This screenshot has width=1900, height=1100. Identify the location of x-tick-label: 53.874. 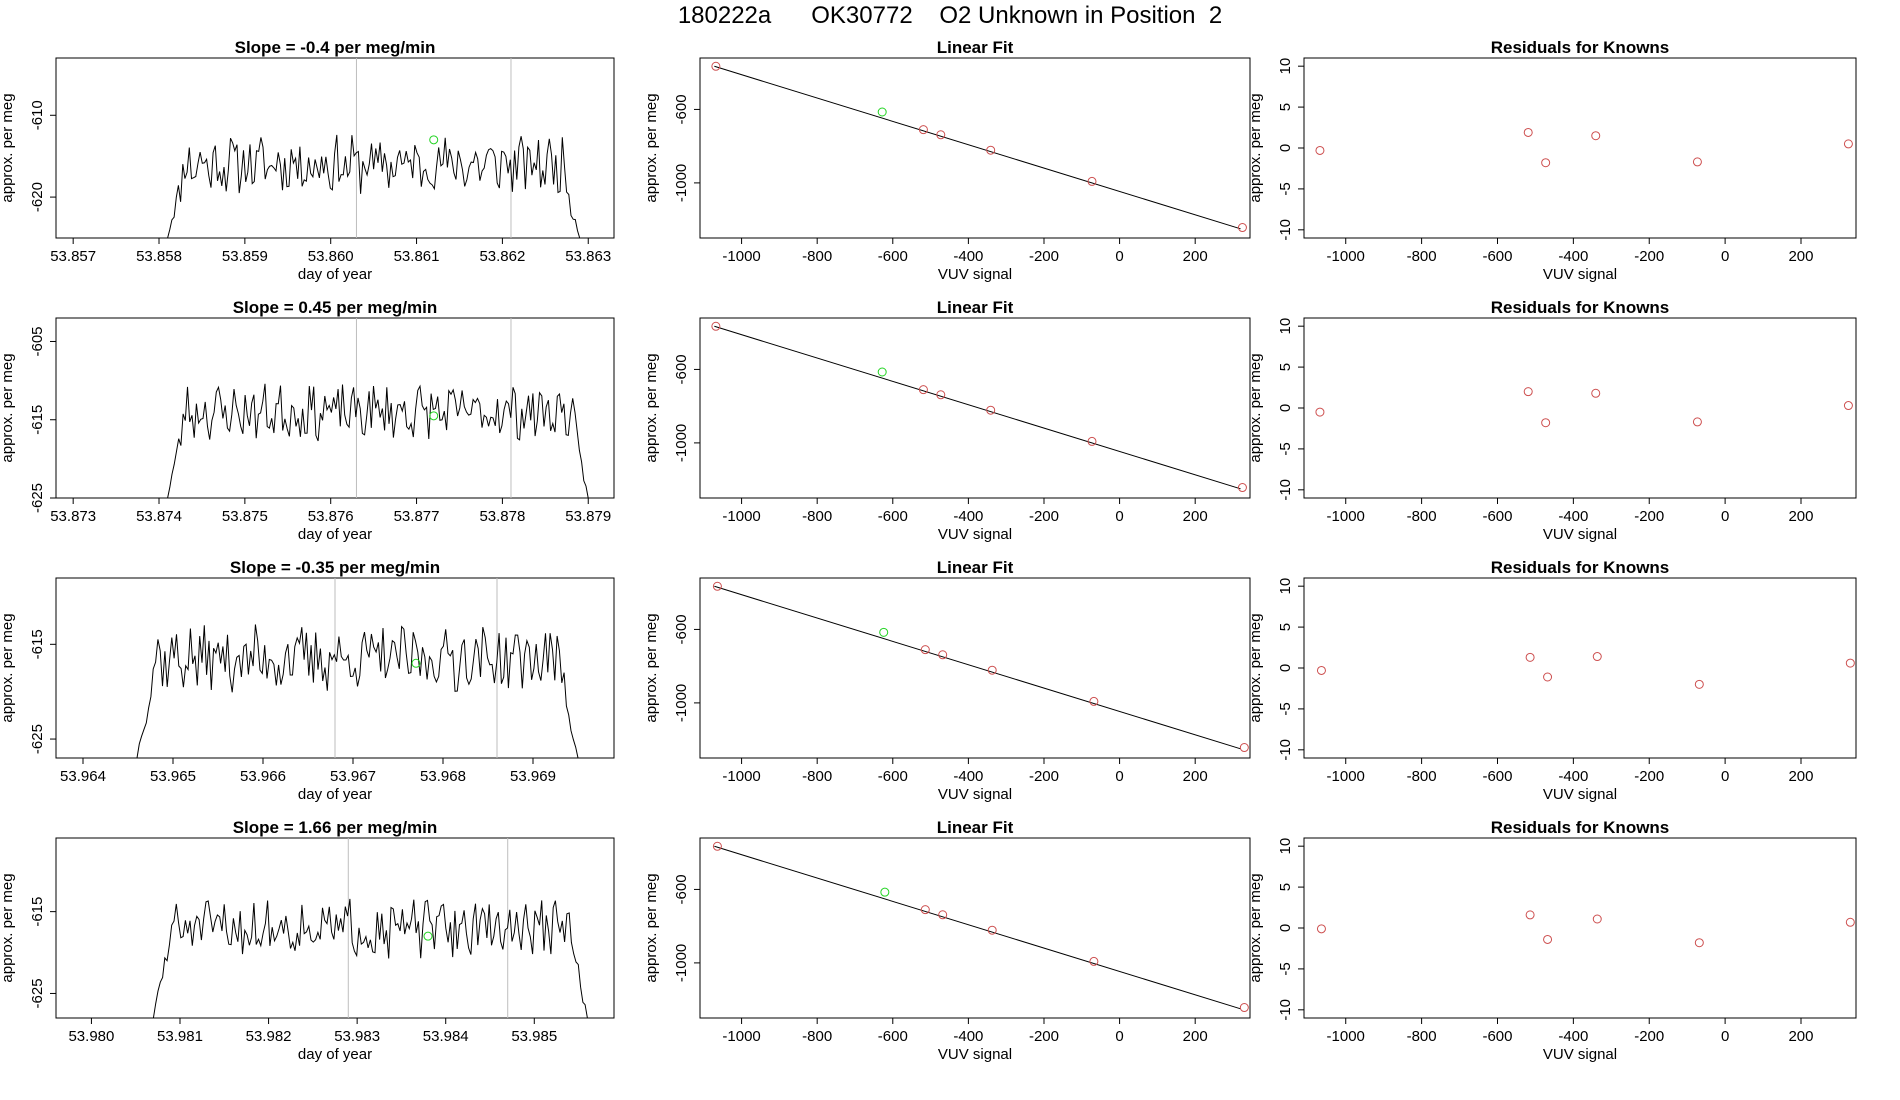
(159, 516).